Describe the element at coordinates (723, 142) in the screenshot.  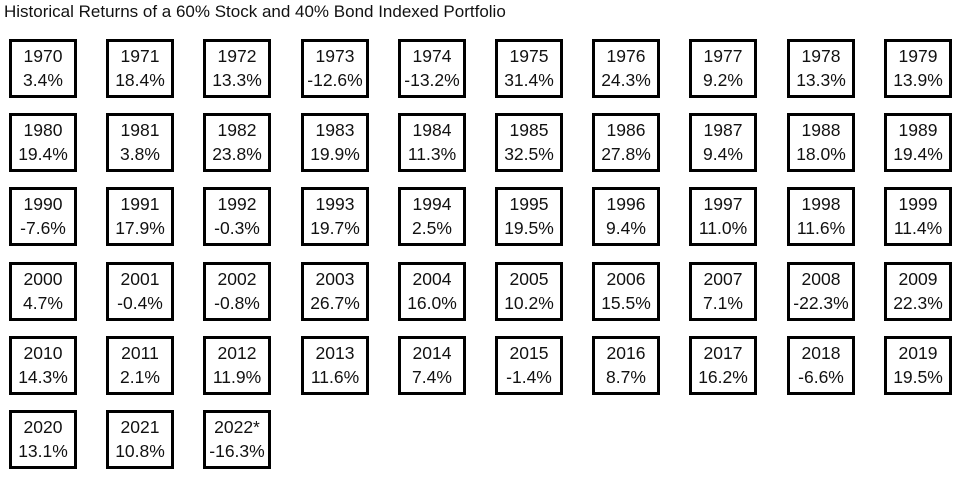
I see `year-cell: 1987 9.4%` at that location.